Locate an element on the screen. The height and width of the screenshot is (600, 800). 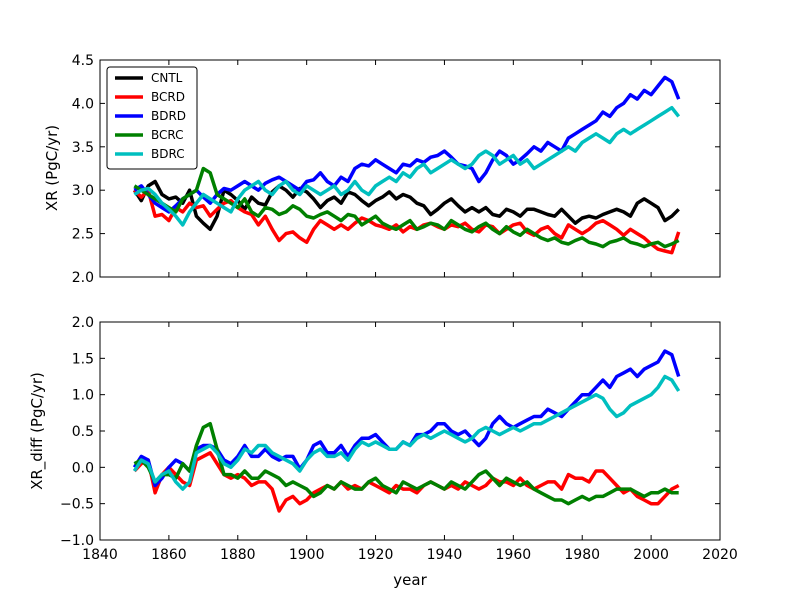
bottom-ytick-label: 2.0 is located at coordinates (83, 323).